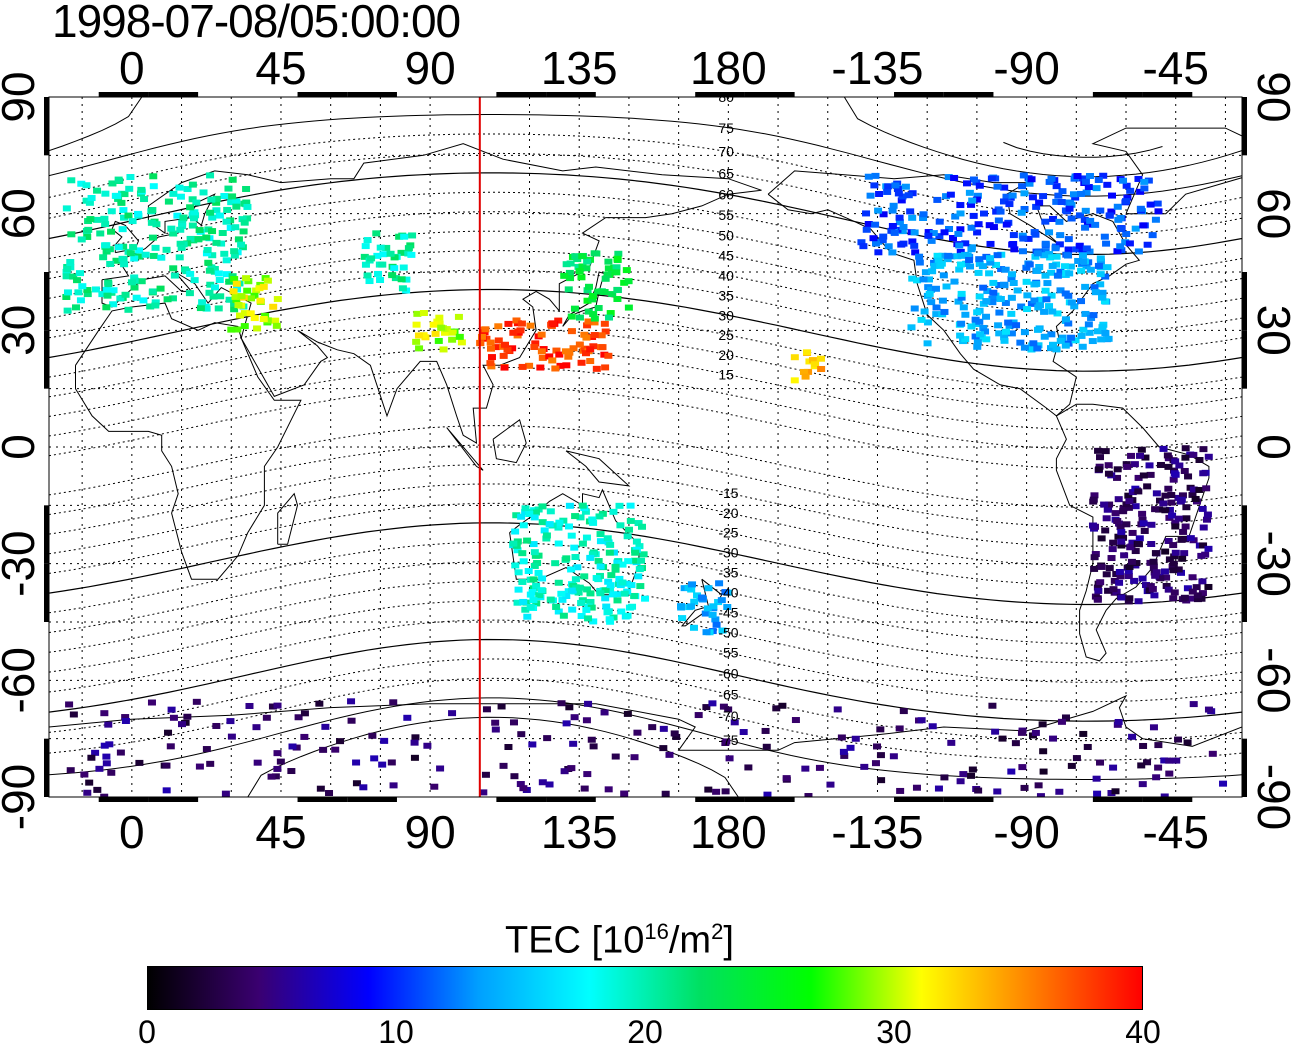 The height and width of the screenshot is (1057, 1292). I want to click on lat-tick-left: -30, so click(22, 563).